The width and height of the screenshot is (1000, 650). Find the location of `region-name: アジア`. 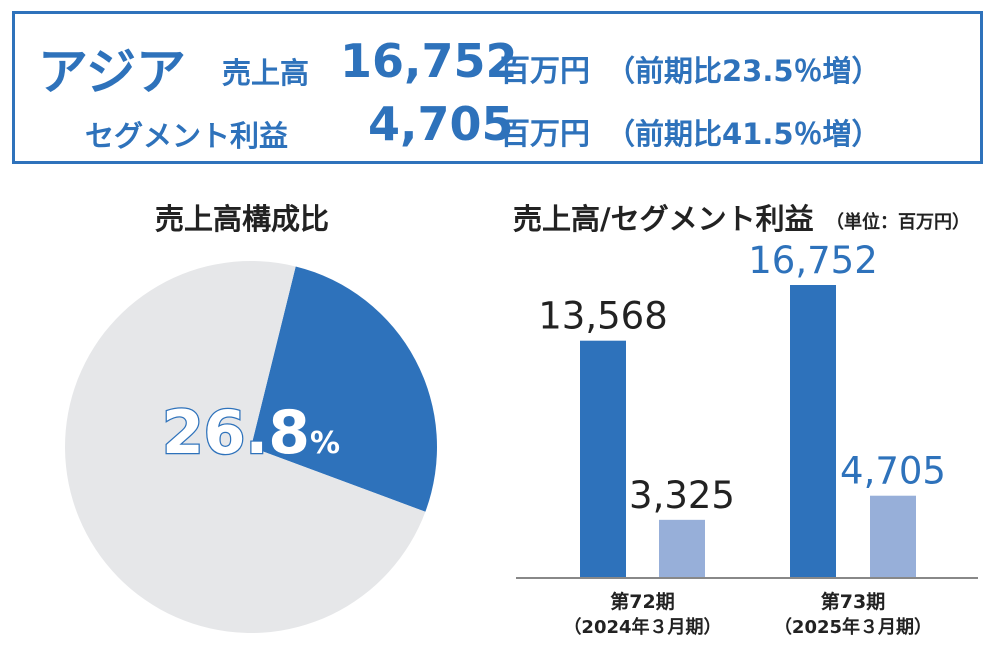

region-name: アジア is located at coordinates (112, 72).